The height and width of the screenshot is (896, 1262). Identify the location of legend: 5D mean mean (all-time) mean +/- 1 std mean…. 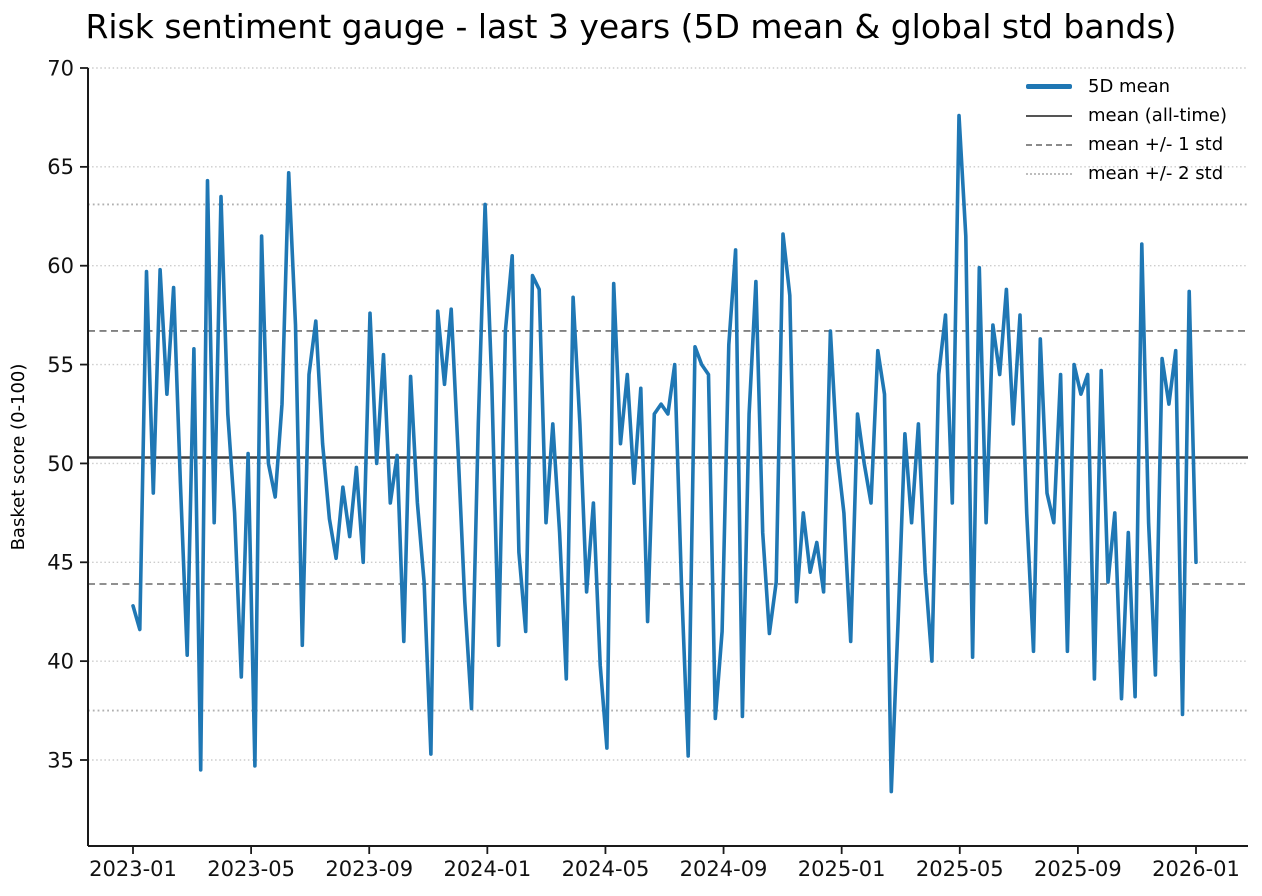
(1126, 130).